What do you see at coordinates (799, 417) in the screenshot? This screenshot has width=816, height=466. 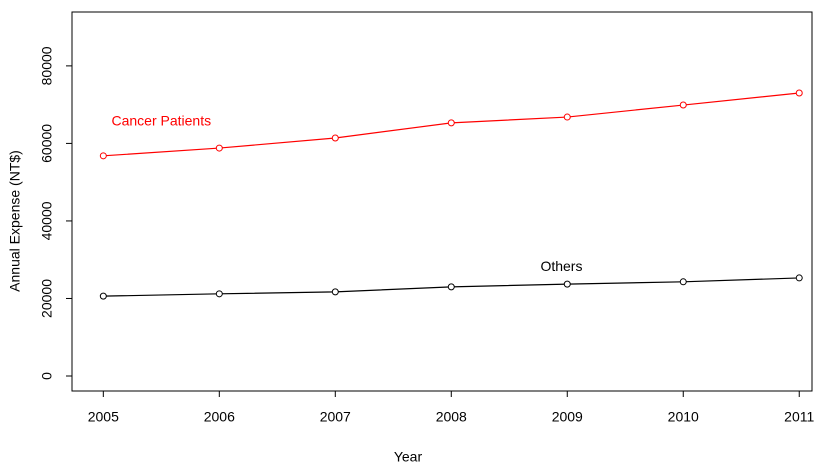 I see `x-tick-label: 2011` at bounding box center [799, 417].